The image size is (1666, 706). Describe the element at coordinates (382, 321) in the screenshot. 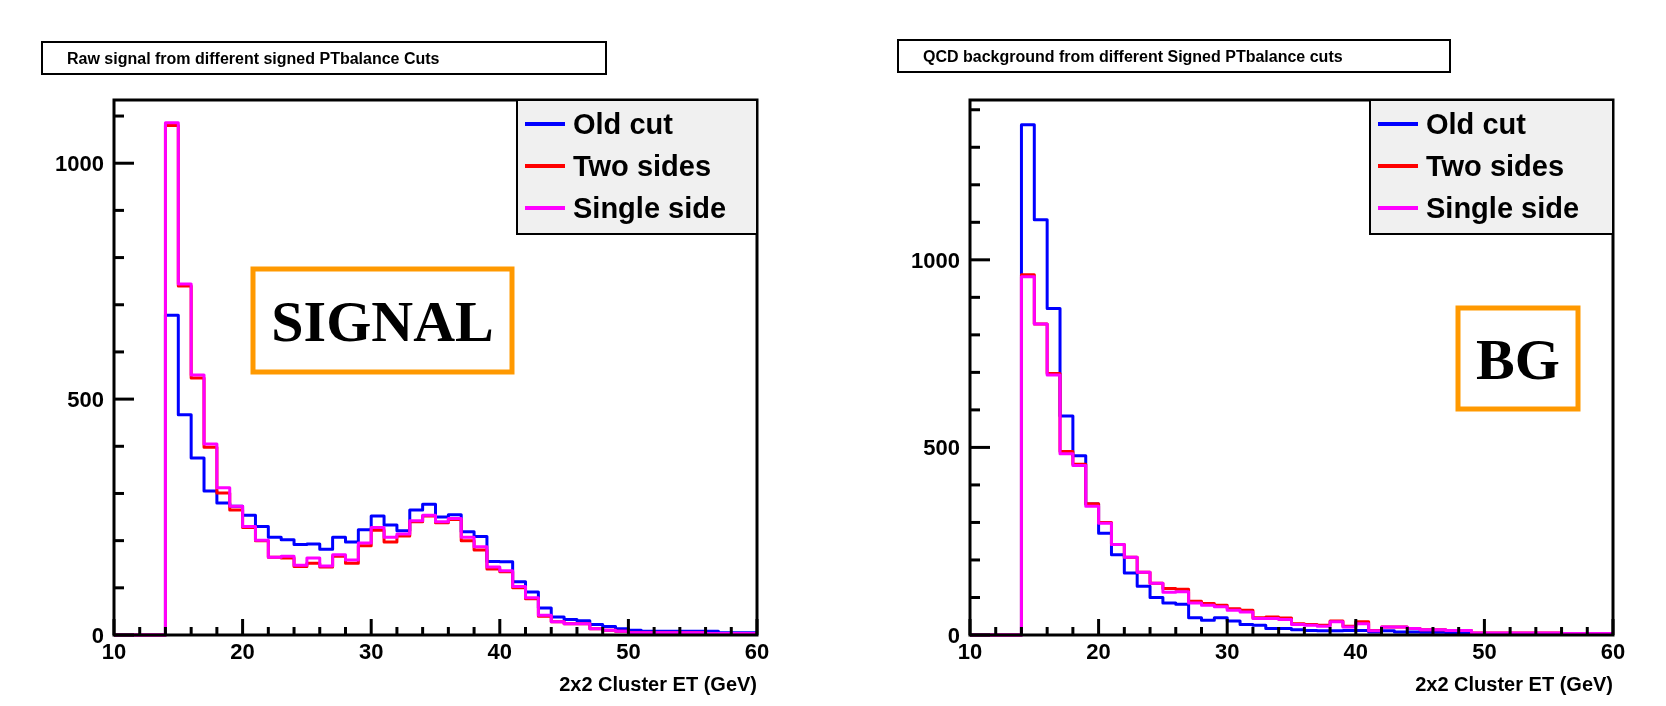

I see `annotation: SIGNAL` at that location.